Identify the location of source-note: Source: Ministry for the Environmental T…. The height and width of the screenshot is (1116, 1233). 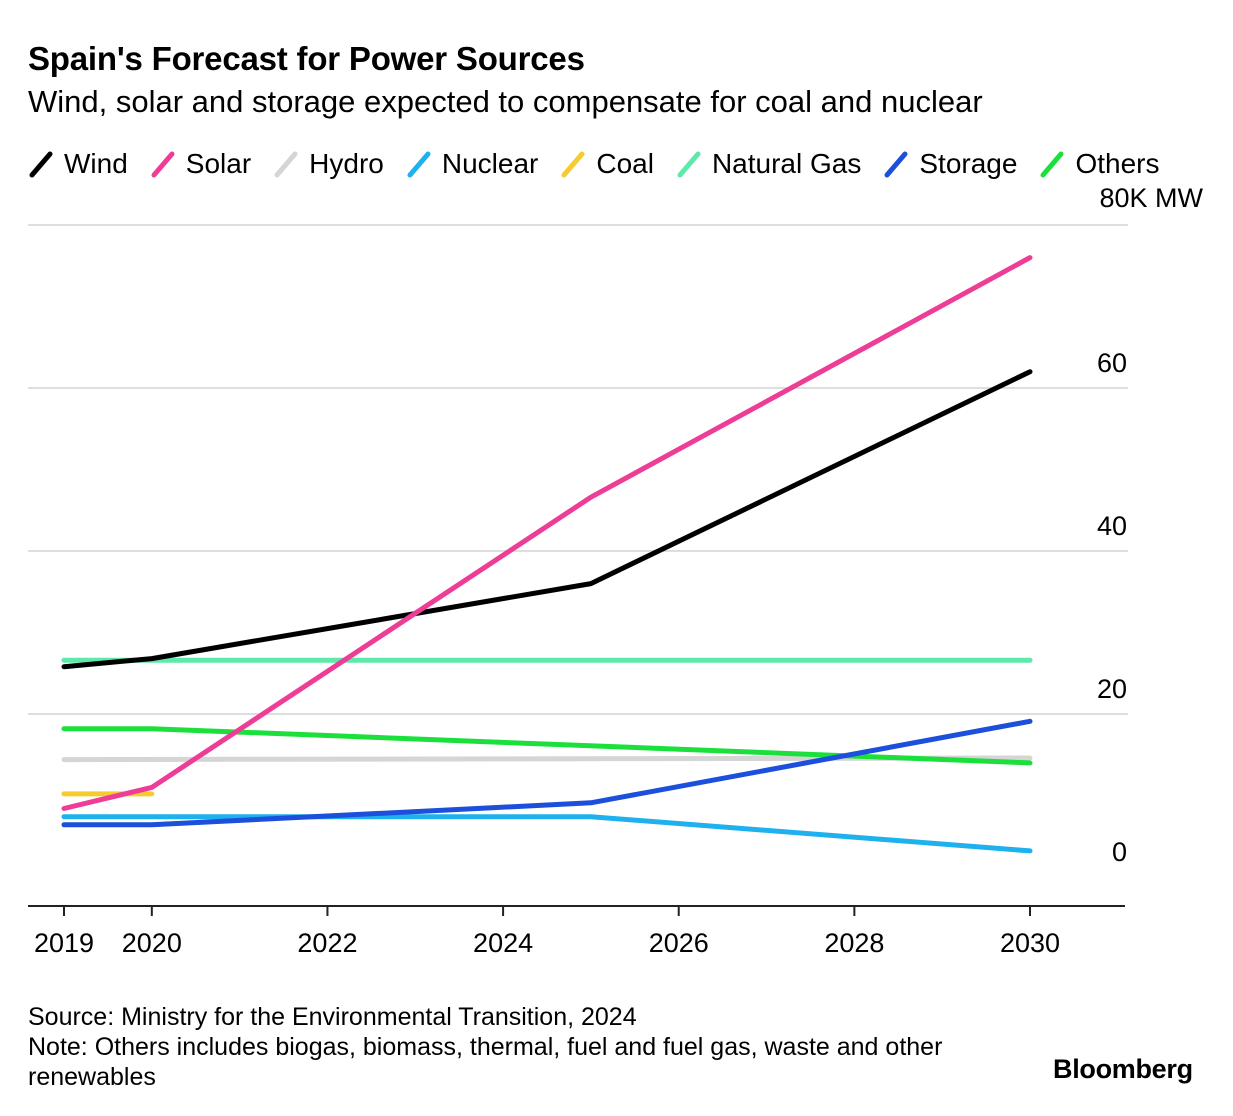
(332, 1017).